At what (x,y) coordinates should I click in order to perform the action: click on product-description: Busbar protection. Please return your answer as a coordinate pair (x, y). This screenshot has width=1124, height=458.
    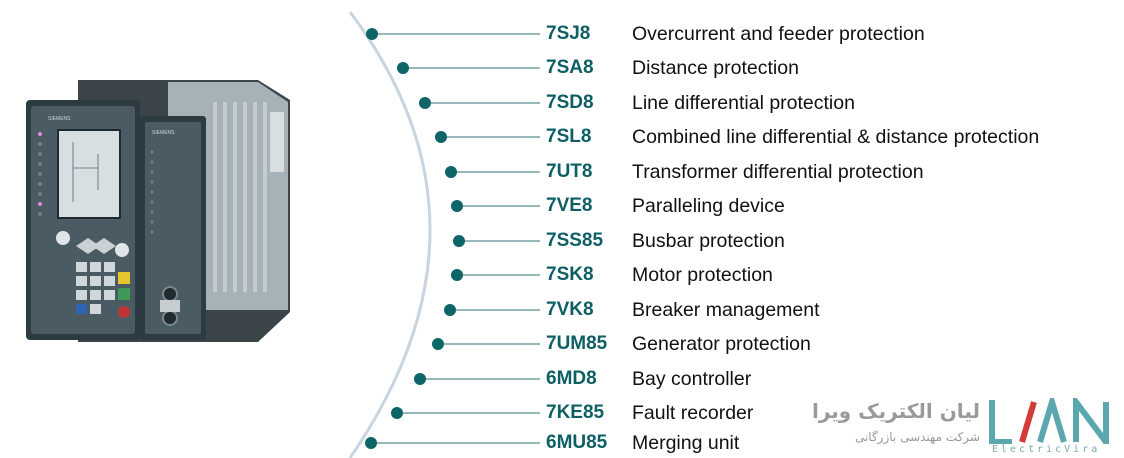
    Looking at the image, I should click on (708, 241).